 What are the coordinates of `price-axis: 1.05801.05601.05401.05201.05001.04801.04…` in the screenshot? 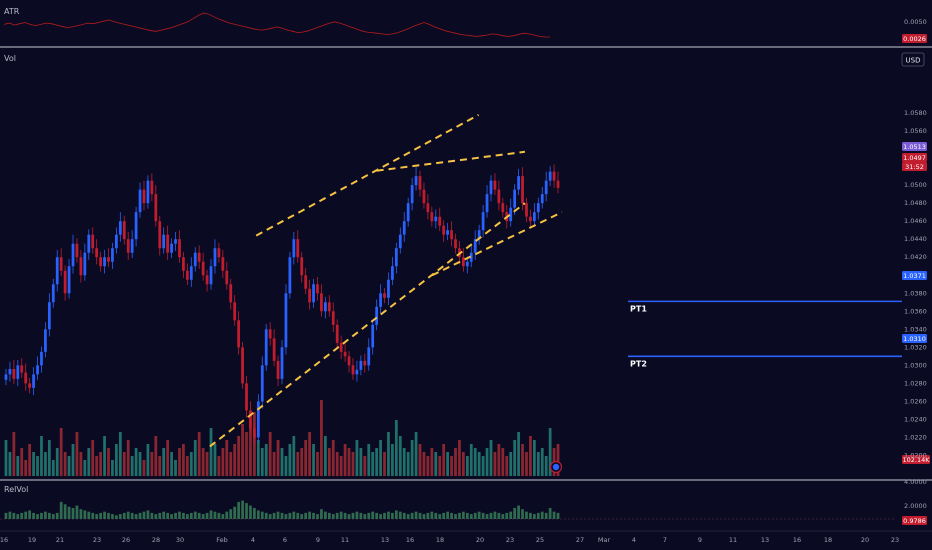 It's located at (914, 284).